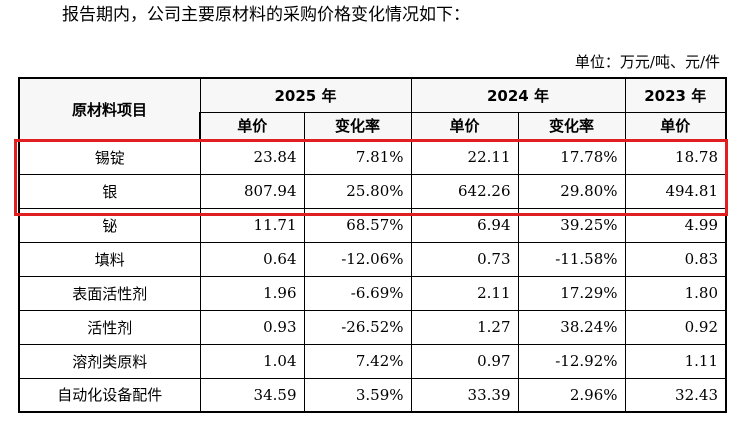 This screenshot has height=425, width=740. What do you see at coordinates (571, 157) in the screenshot?
I see `change-2024-cell: 17.78%` at bounding box center [571, 157].